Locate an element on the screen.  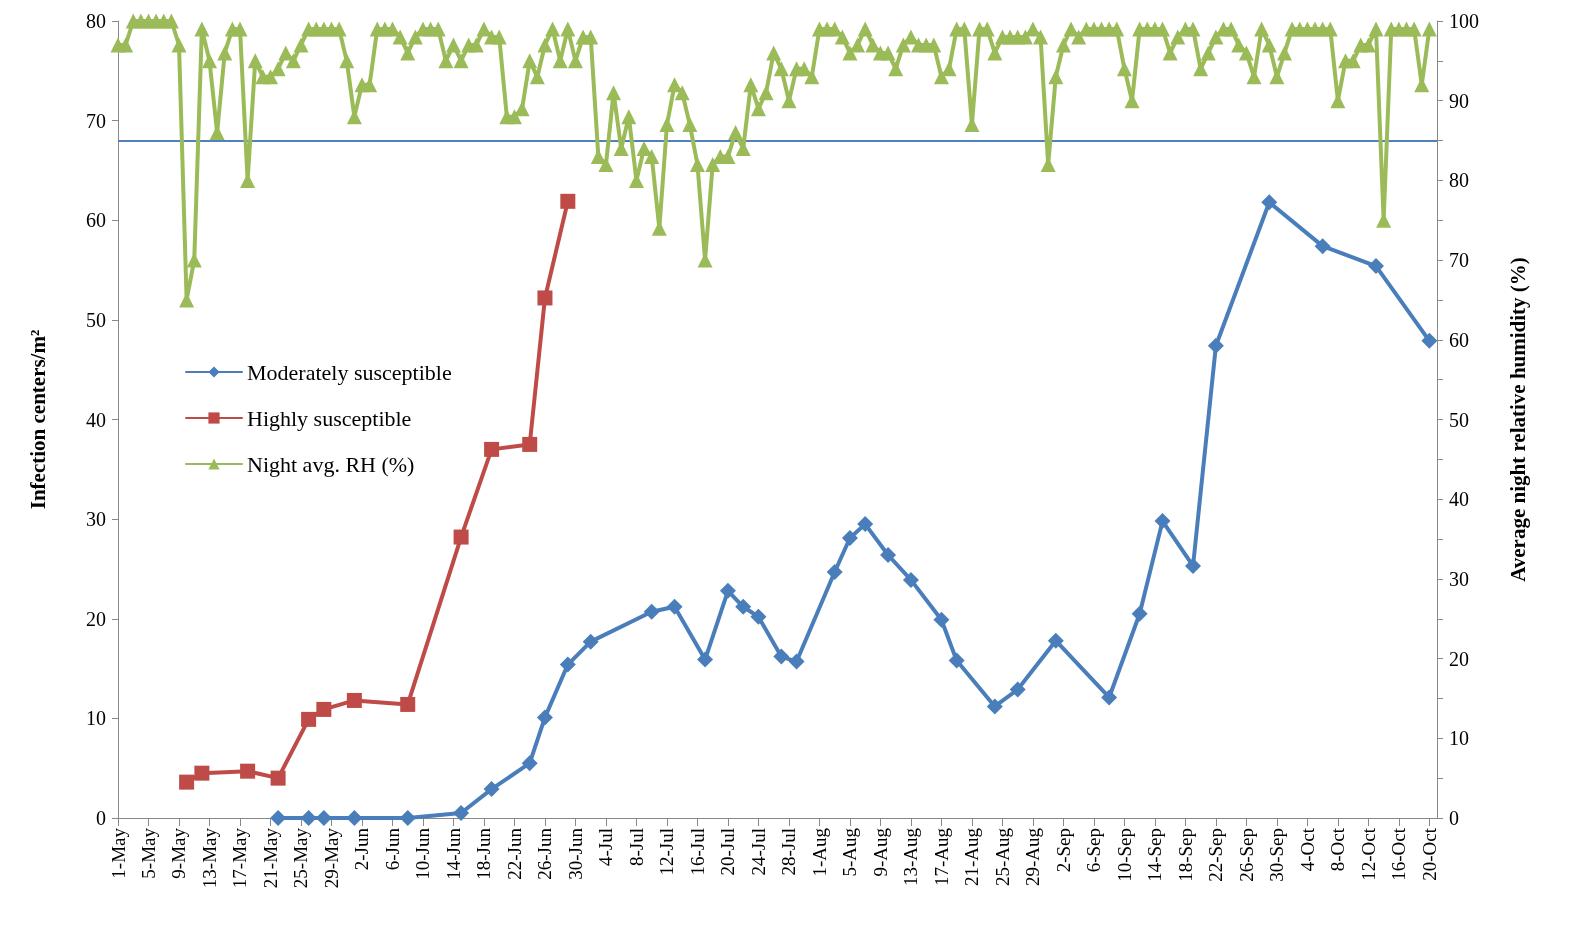
x-tick-label: 30-Sep is located at coordinates (1277, 855).